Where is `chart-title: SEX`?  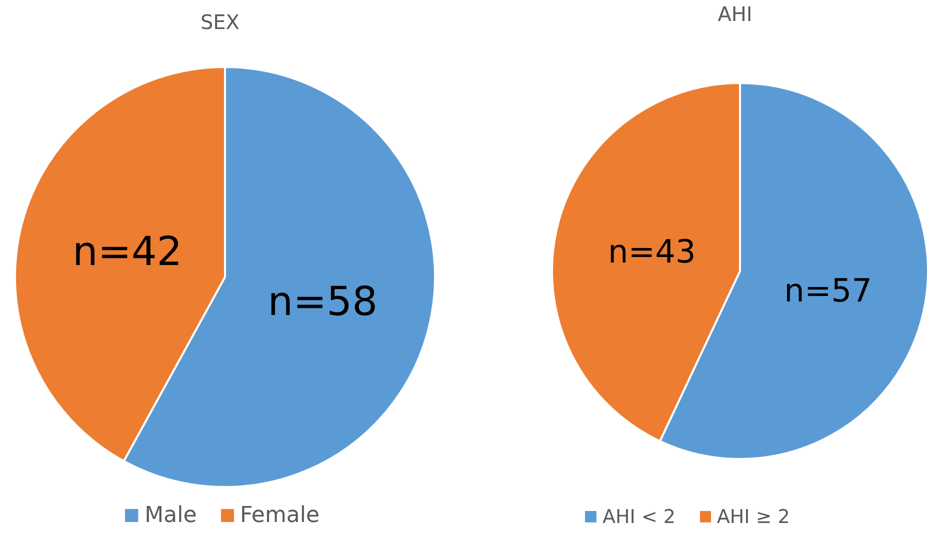 chart-title: SEX is located at coordinates (220, 22).